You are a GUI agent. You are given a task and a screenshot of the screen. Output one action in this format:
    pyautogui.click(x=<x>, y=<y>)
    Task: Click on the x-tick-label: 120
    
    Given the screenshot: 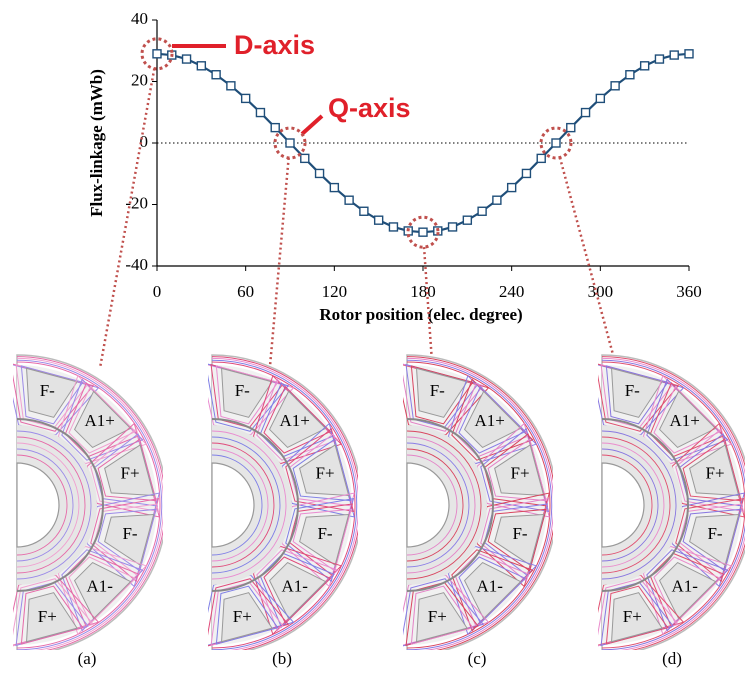 What is the action you would take?
    pyautogui.click(x=335, y=291)
    